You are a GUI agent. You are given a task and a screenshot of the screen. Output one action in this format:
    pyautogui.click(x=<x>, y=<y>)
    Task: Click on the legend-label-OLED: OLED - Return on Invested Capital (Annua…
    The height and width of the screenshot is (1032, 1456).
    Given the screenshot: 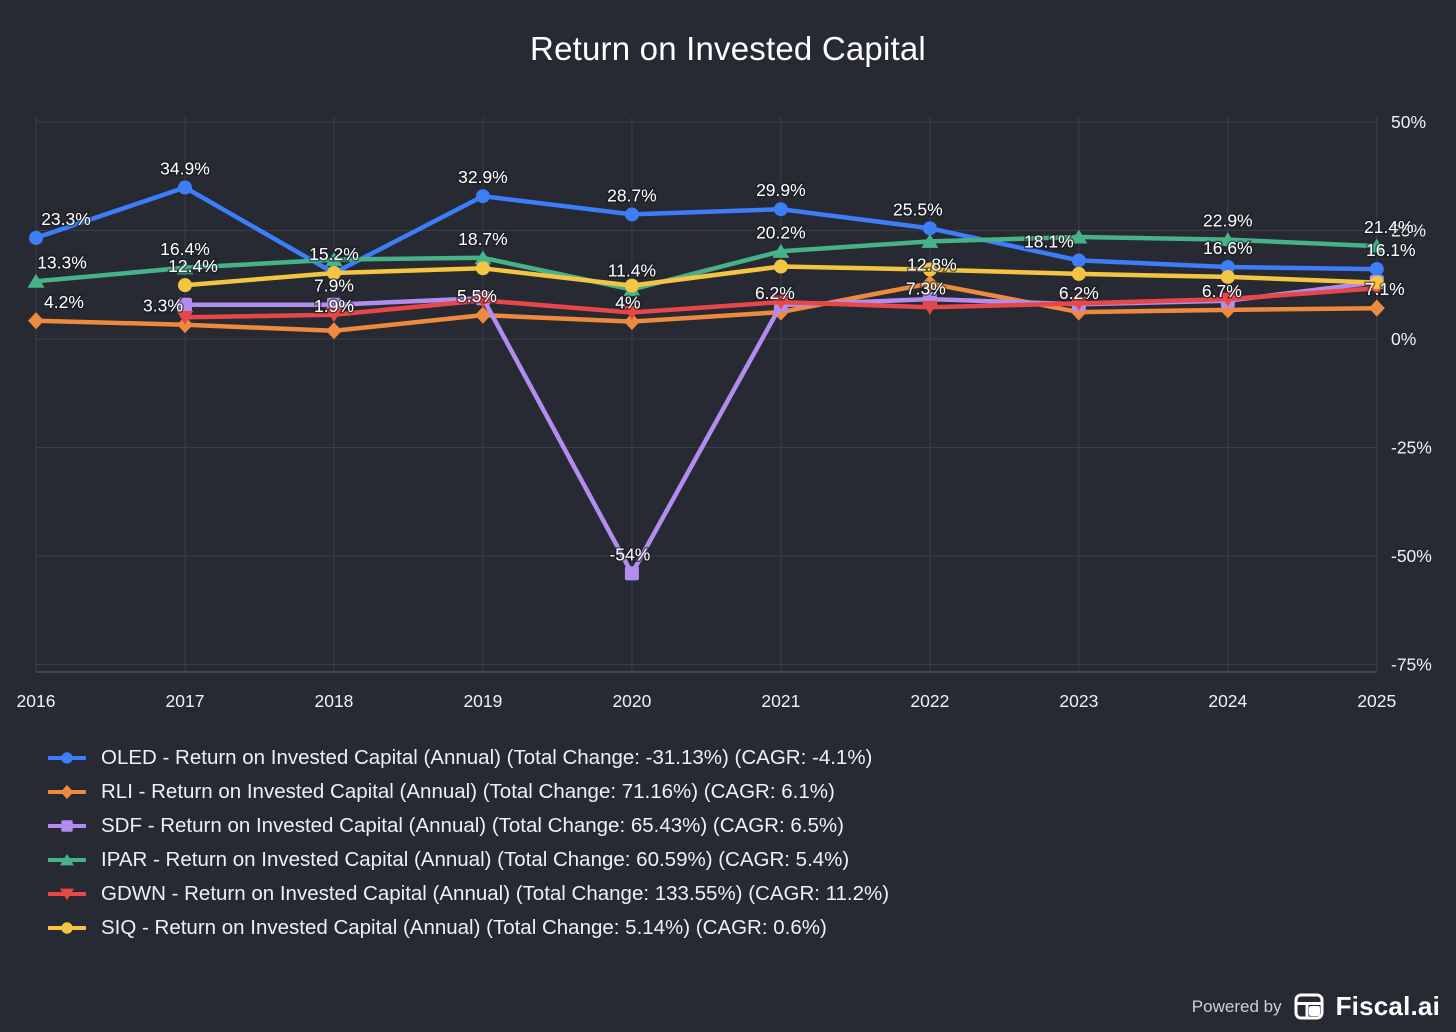 What is the action you would take?
    pyautogui.click(x=487, y=757)
    